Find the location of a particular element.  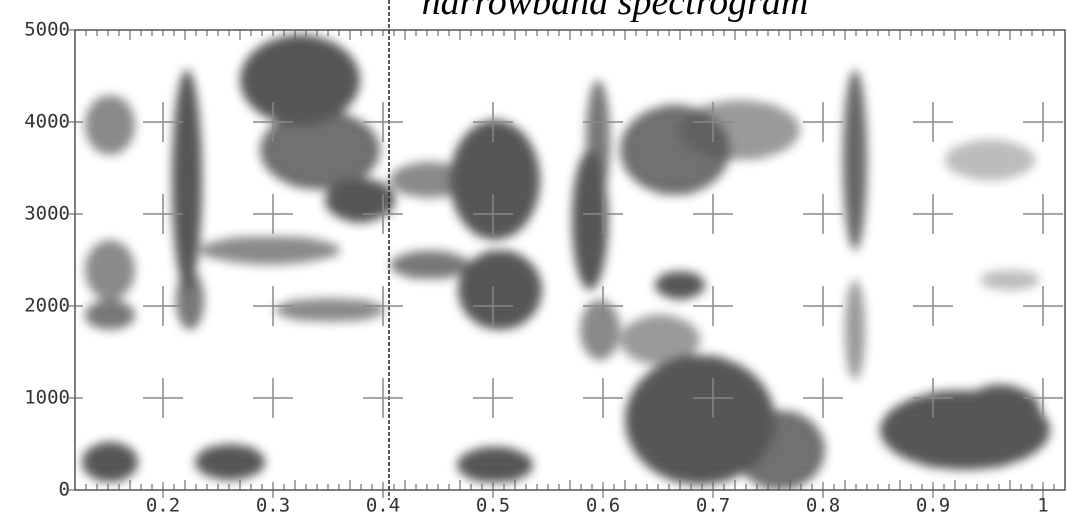

chart-title: narrowband spectrogram is located at coordinates (615, 11).